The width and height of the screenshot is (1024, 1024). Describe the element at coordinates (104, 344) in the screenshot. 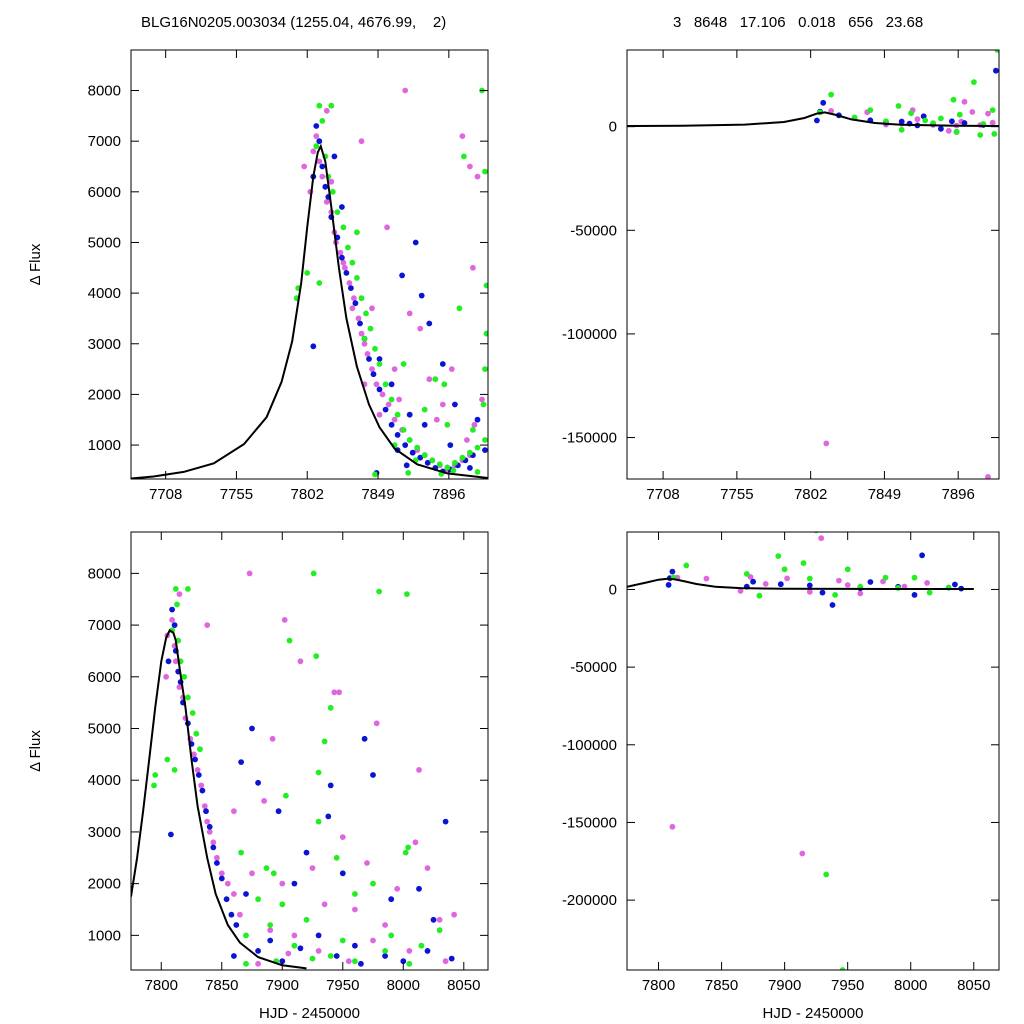

I see `y-tick-label: 3000` at that location.